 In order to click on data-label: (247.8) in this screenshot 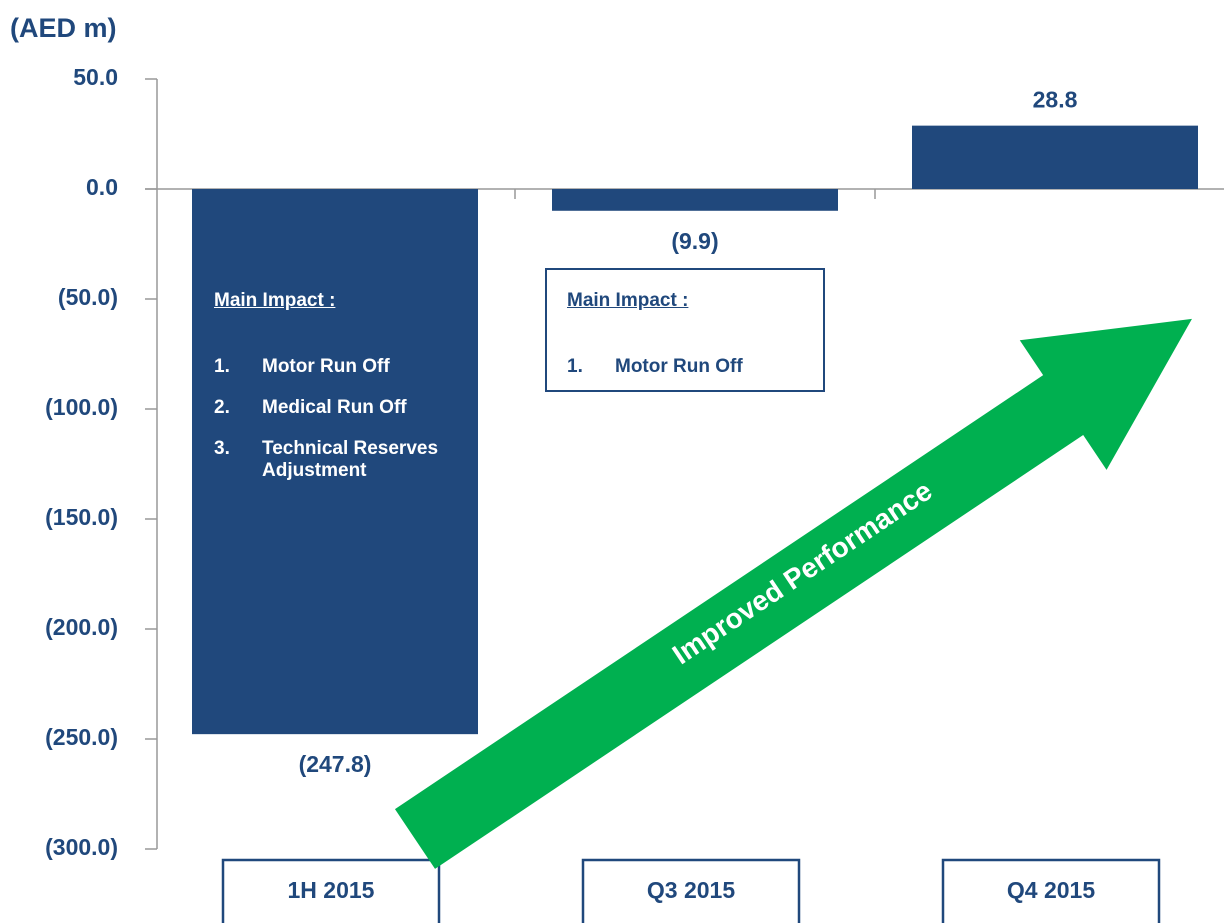, I will do `click(335, 764)`.